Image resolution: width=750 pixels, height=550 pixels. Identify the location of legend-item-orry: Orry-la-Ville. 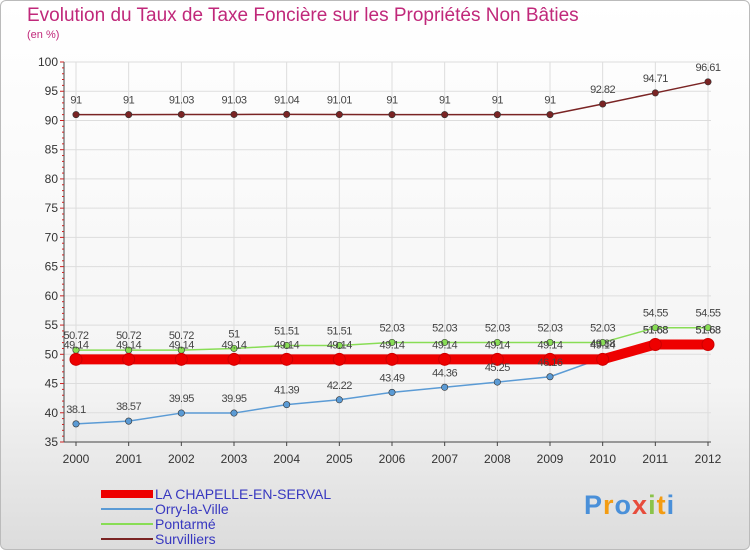
(165, 509).